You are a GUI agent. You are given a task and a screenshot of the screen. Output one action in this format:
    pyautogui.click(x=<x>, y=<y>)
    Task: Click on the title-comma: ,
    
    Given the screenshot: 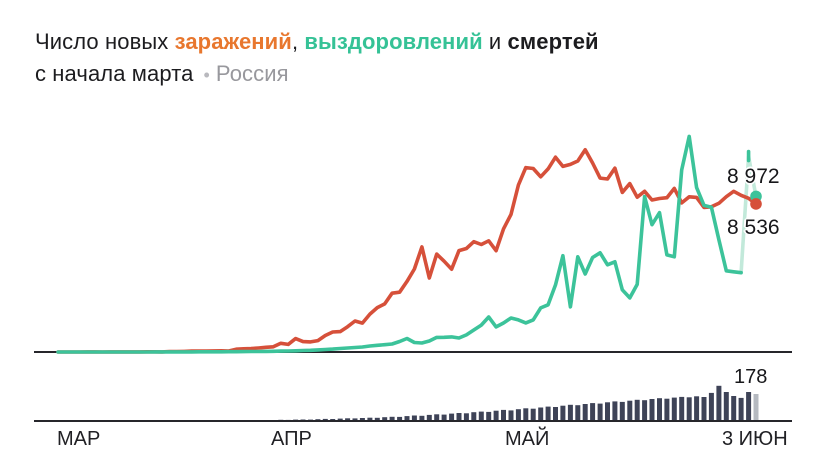 What is the action you would take?
    pyautogui.click(x=298, y=41)
    